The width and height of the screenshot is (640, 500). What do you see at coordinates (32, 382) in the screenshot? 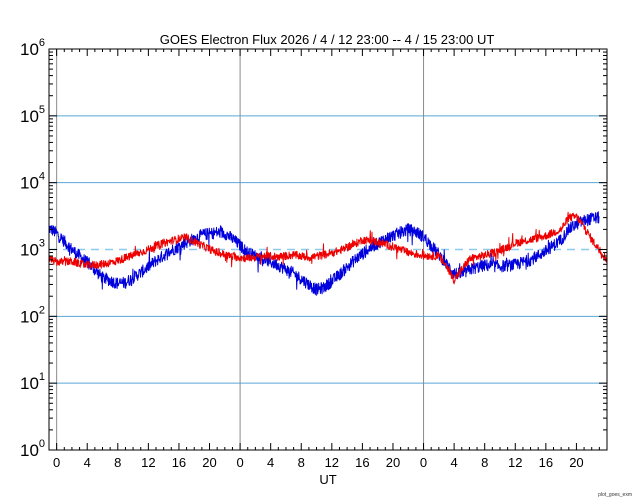
I see `y-tick-label: 10¹` at bounding box center [32, 382].